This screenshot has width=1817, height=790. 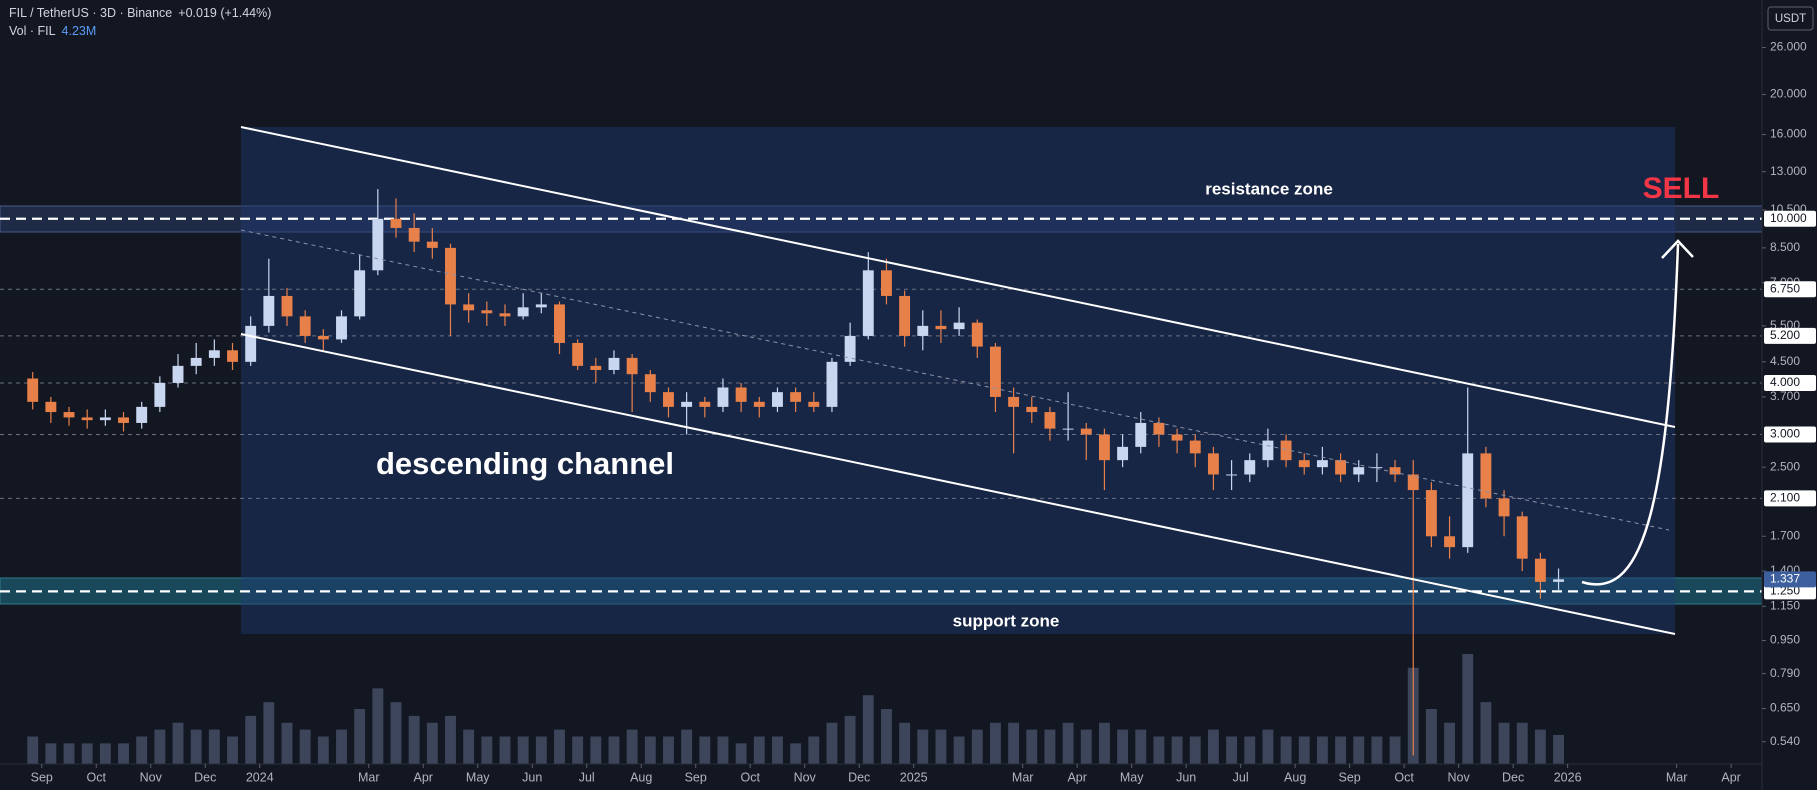 I want to click on unit-box, so click(x=1790, y=18).